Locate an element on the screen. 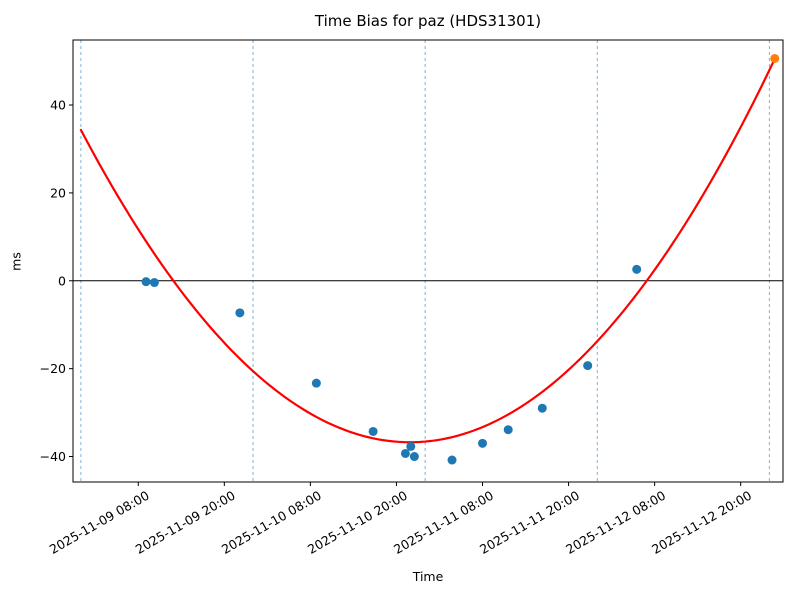 The width and height of the screenshot is (800, 600). y-tick-label: −20 is located at coordinates (53, 368).